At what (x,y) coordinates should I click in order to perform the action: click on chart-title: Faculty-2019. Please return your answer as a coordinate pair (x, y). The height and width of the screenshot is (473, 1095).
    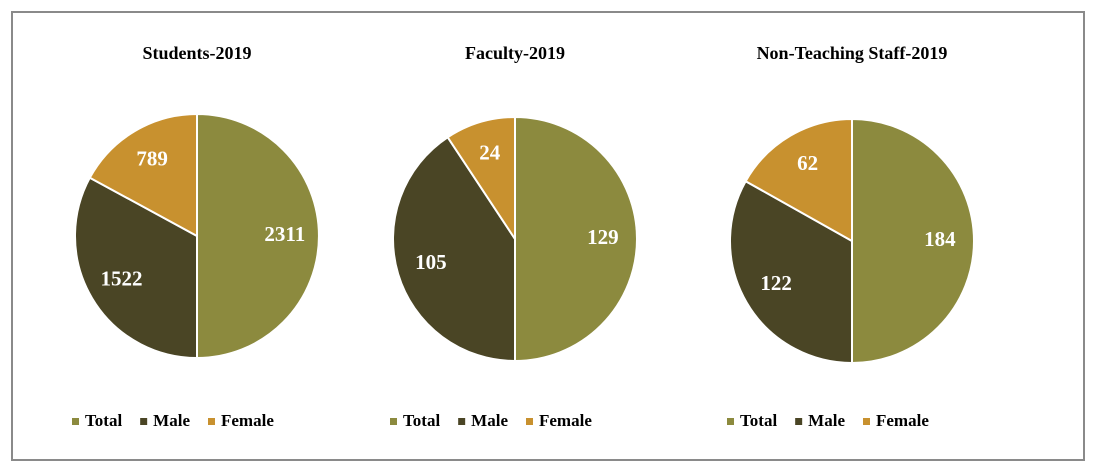
    Looking at the image, I should click on (515, 53).